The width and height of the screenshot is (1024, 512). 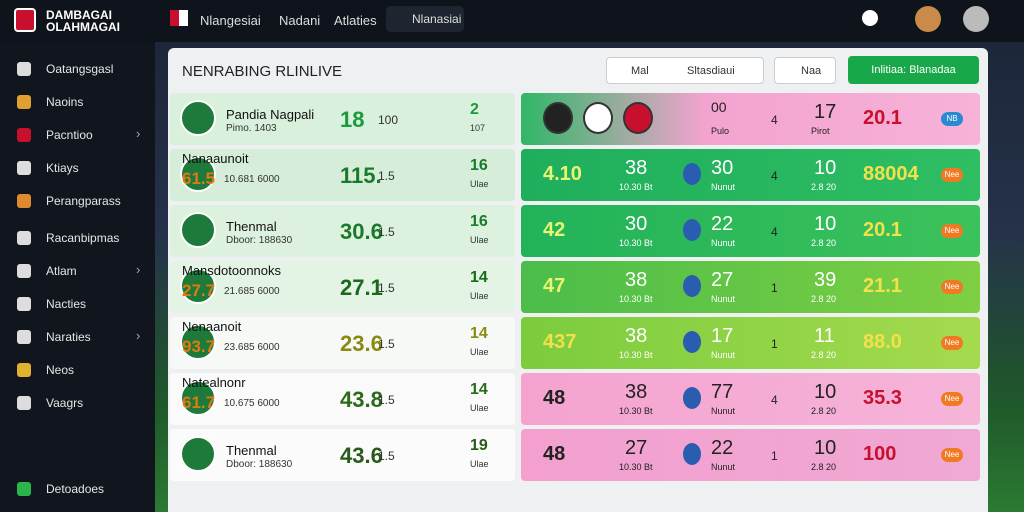 I want to click on row-left: Pandia Nagpali Pimo. 1403 18 100 2 107, so click(x=342, y=119).